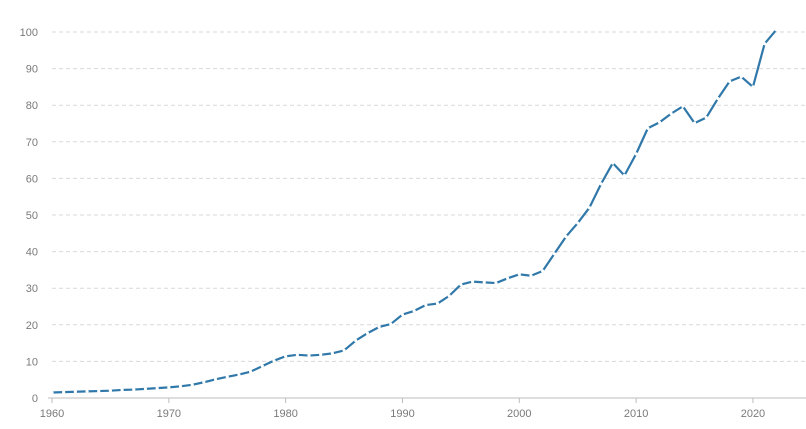 This screenshot has width=806, height=429. What do you see at coordinates (32, 143) in the screenshot?
I see `y-tick-label: 70` at bounding box center [32, 143].